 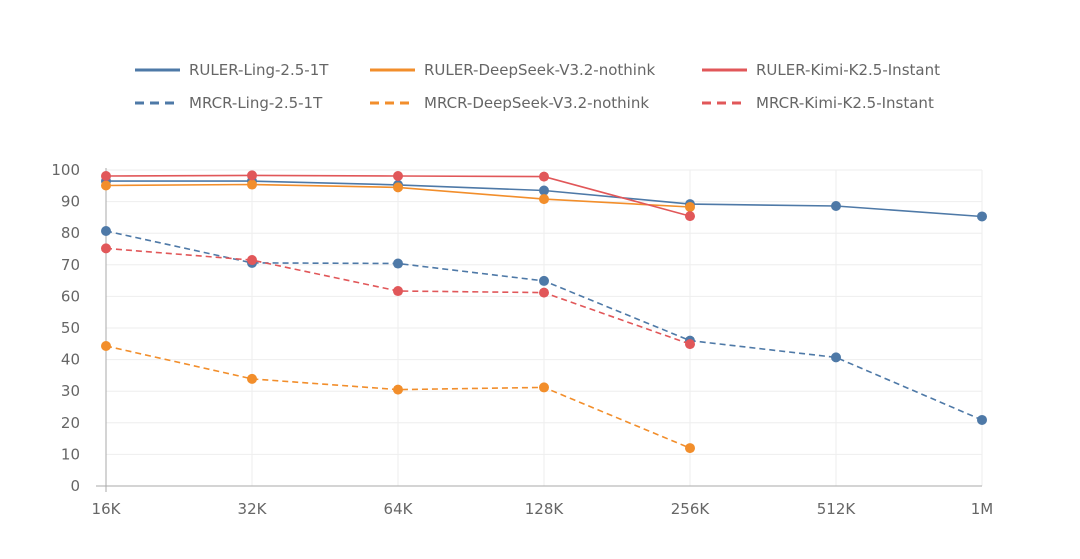 I want to click on y-tick-label: 10, so click(x=70, y=454).